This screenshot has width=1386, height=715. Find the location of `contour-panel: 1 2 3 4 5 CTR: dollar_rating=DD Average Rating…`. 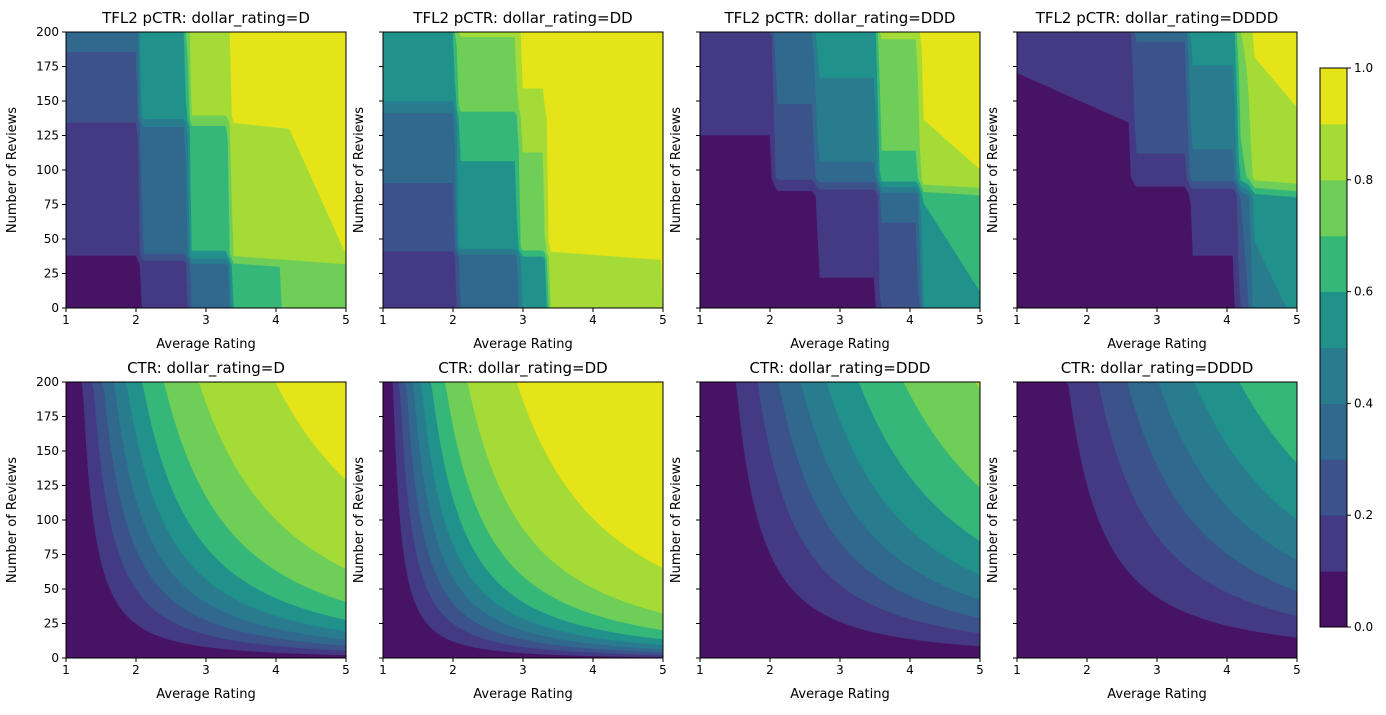

contour-panel: 1 2 3 4 5 CTR: dollar_rating=DD Average Rating… is located at coordinates (509, 530).